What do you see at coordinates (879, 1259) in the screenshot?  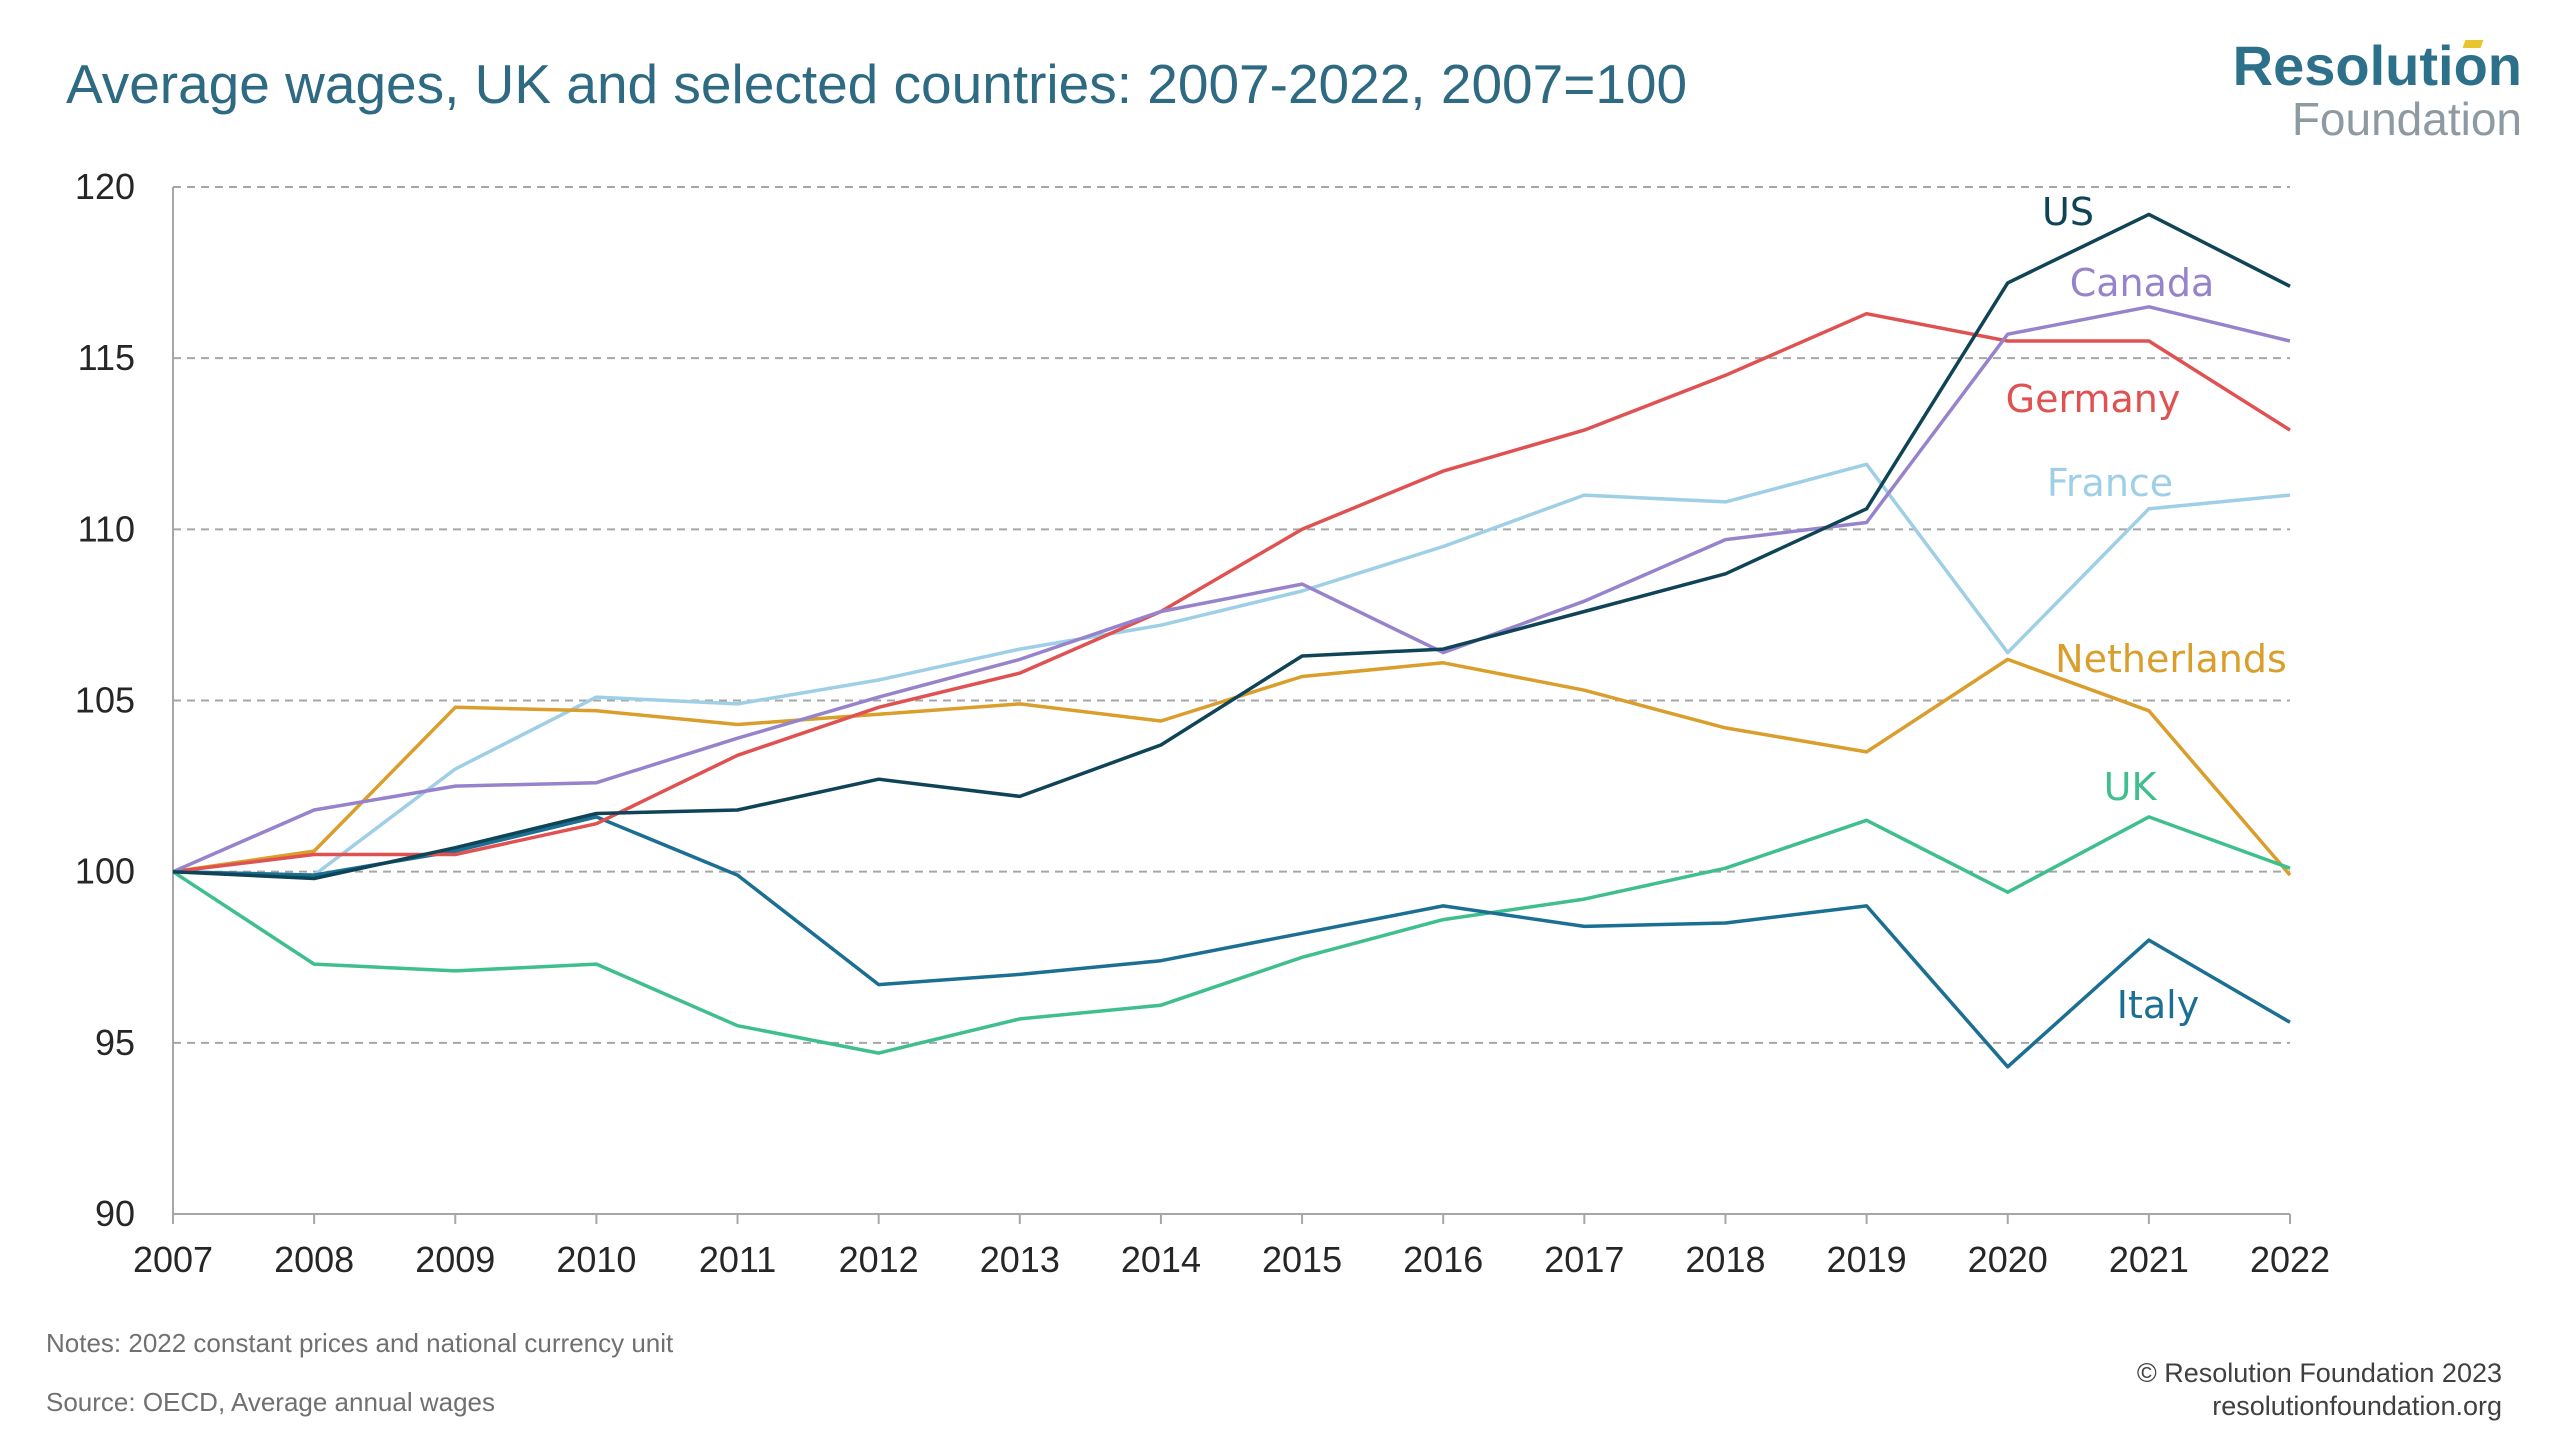 I see `x-tick-label: 2012` at bounding box center [879, 1259].